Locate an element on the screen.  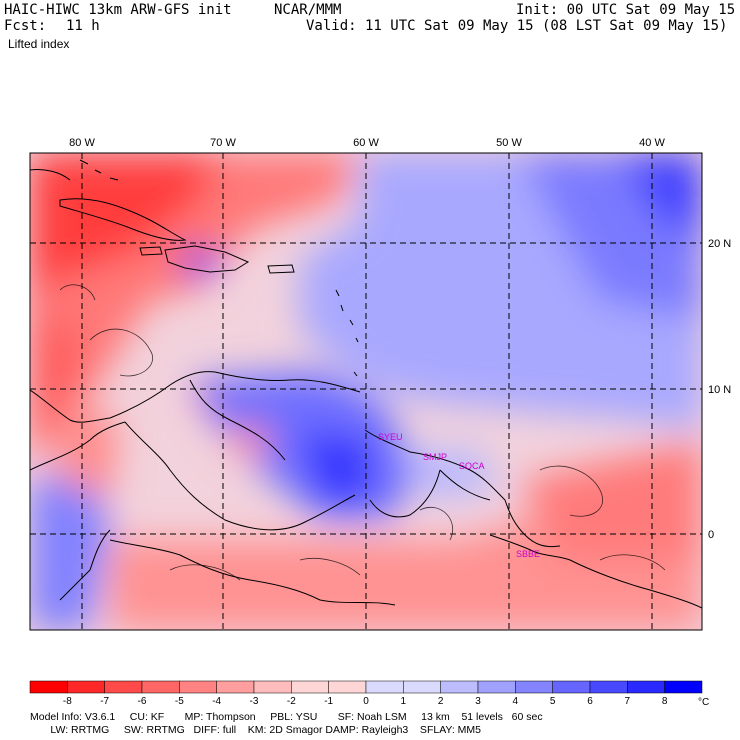
colorbar-tick-label: 8 is located at coordinates (665, 701).